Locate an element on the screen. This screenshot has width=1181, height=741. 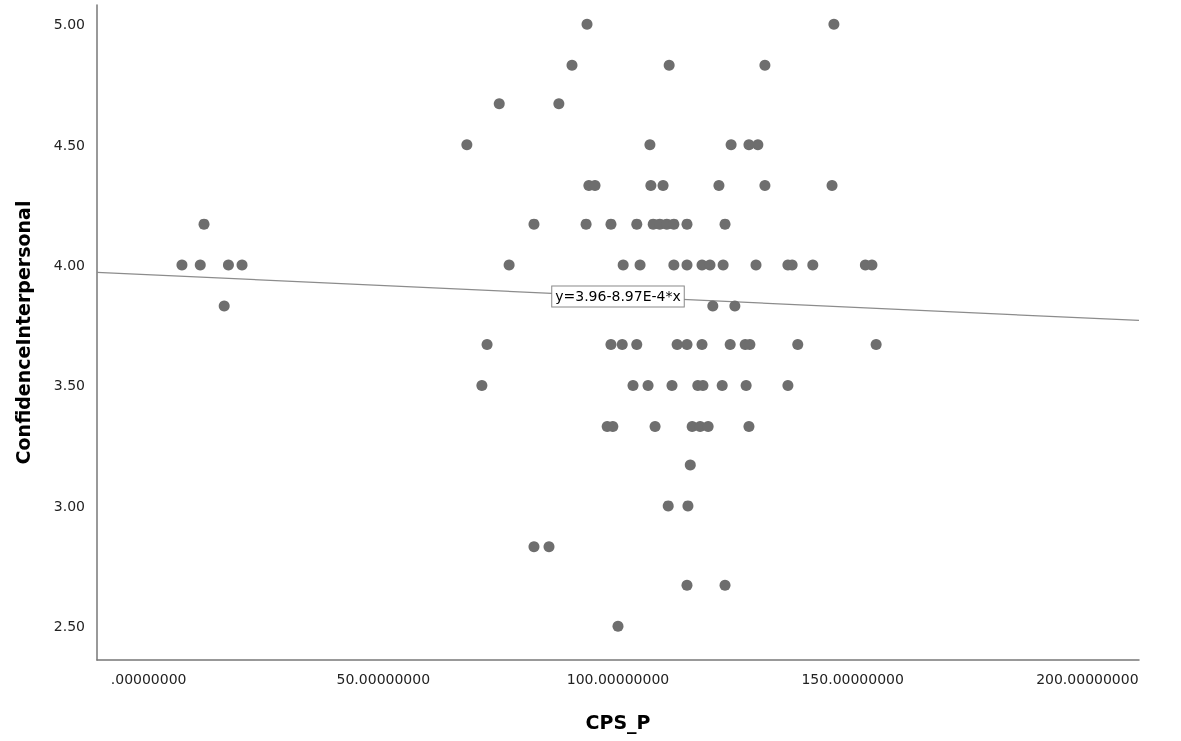
x-tick-label: 200.00000000 is located at coordinates (1087, 679).